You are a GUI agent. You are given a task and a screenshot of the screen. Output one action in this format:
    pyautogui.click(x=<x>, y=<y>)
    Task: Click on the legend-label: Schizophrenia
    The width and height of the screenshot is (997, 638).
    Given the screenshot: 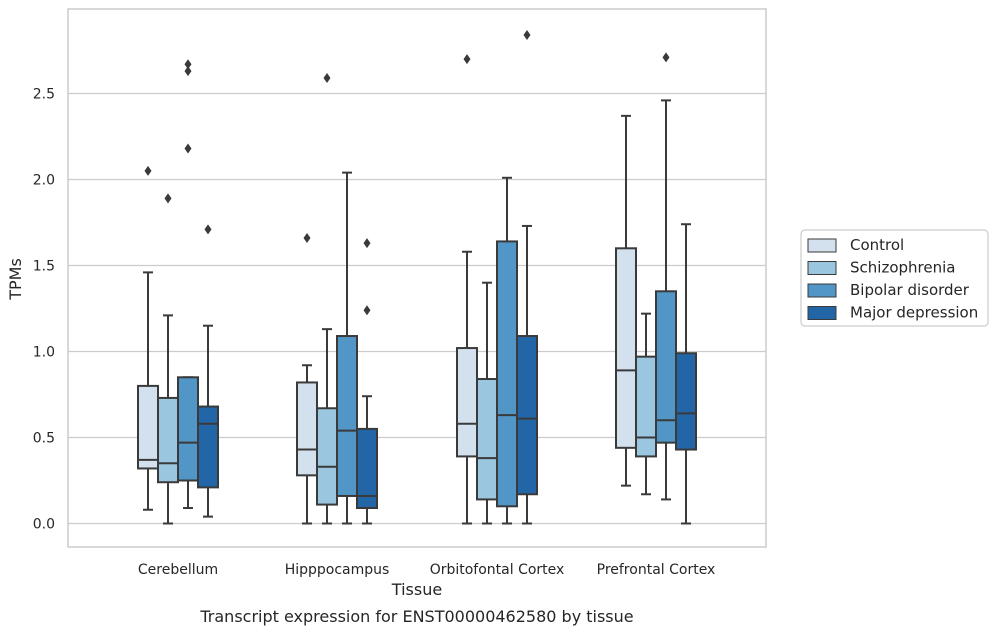 What is the action you would take?
    pyautogui.click(x=902, y=268)
    